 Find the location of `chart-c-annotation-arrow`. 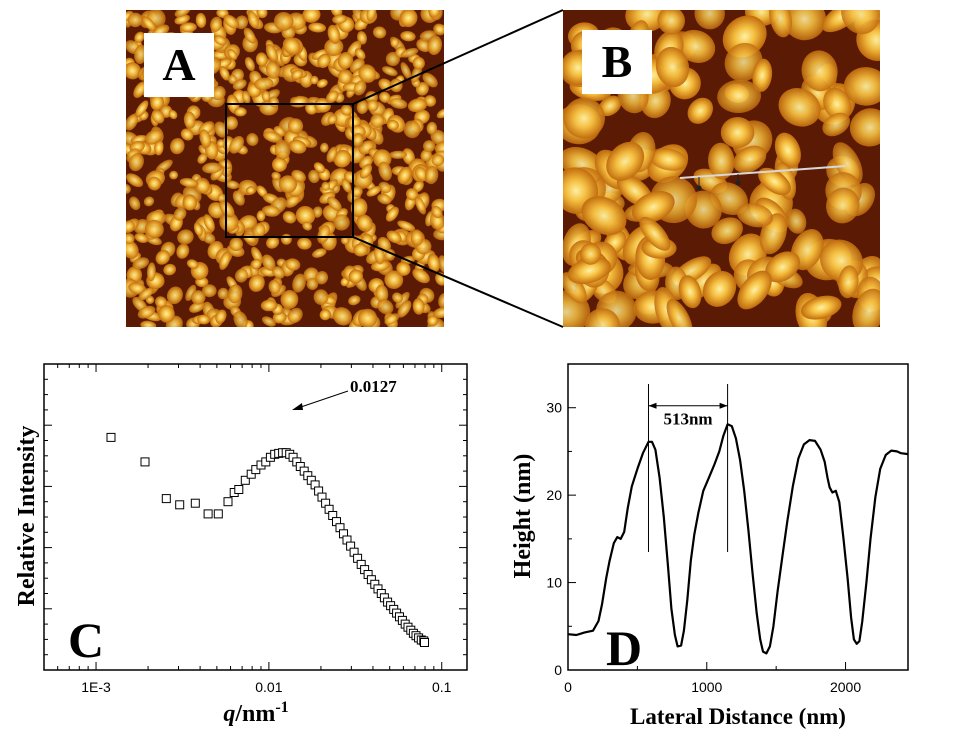

chart-c-annotation-arrow is located at coordinates (321, 400).